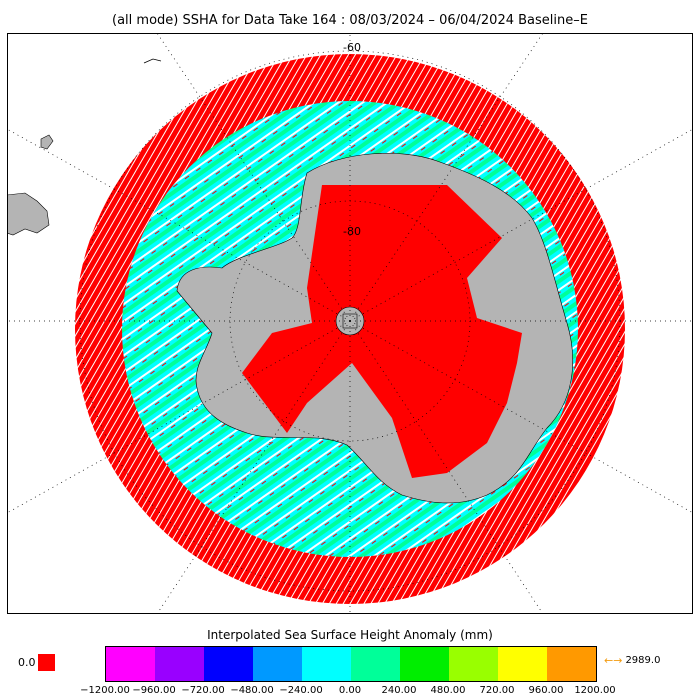 This screenshot has width=700, height=700. Describe the element at coordinates (203, 690) in the screenshot. I see `colorbar-tick-label: −720.00` at that location.